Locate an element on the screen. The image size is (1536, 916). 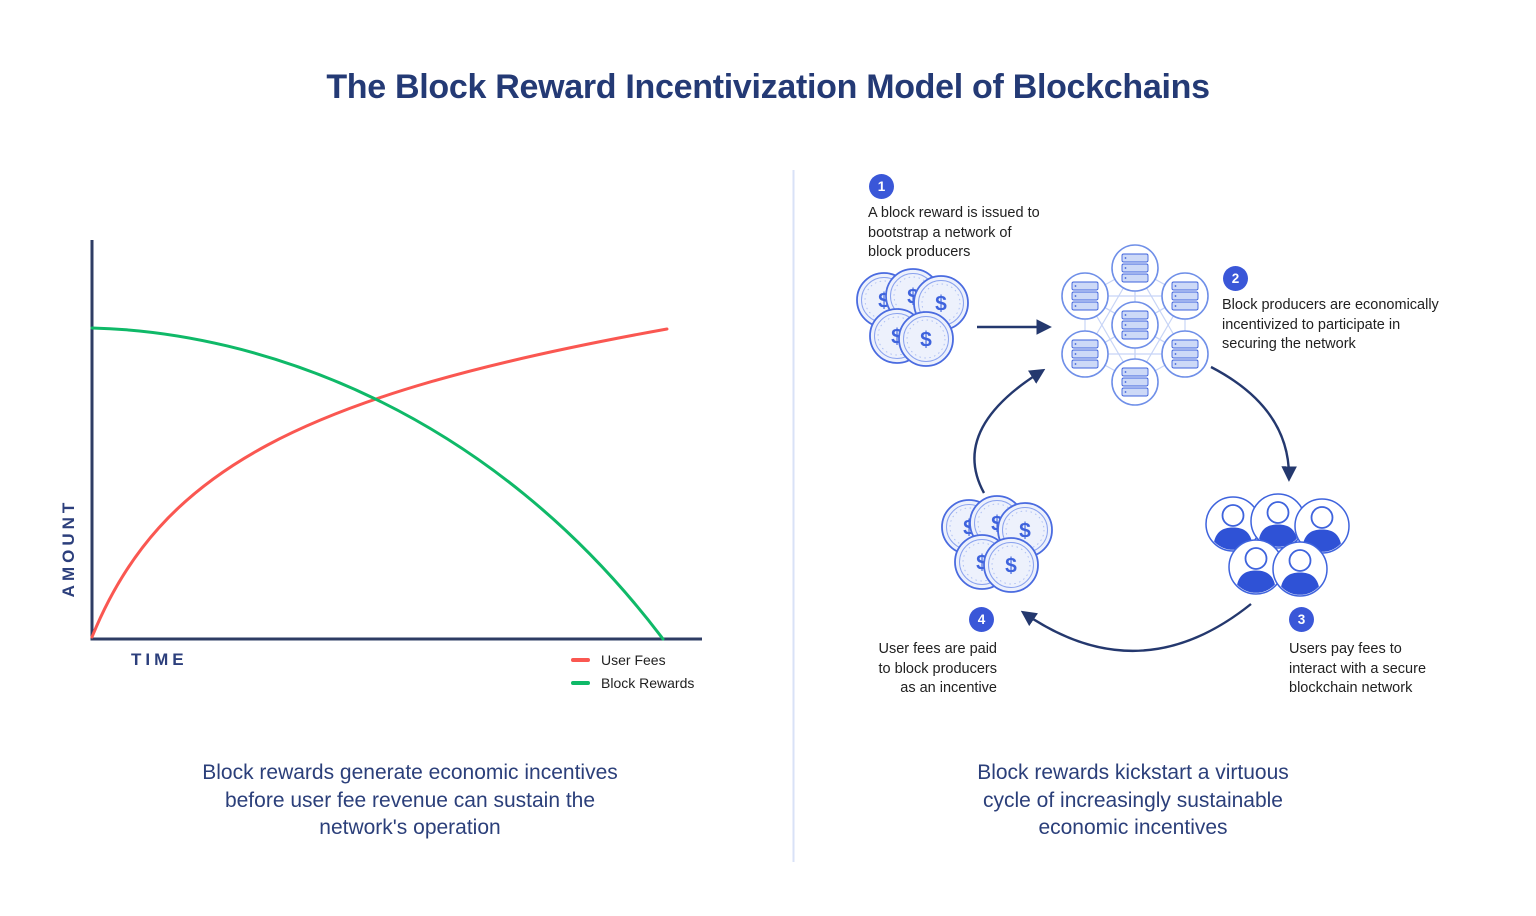
step-2-line: securing the network is located at coordinates (1289, 344).